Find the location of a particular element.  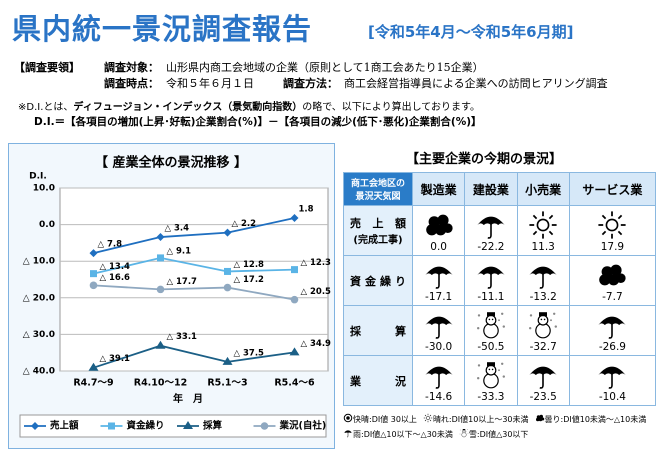

table-cell: -26.9 is located at coordinates (612, 330).